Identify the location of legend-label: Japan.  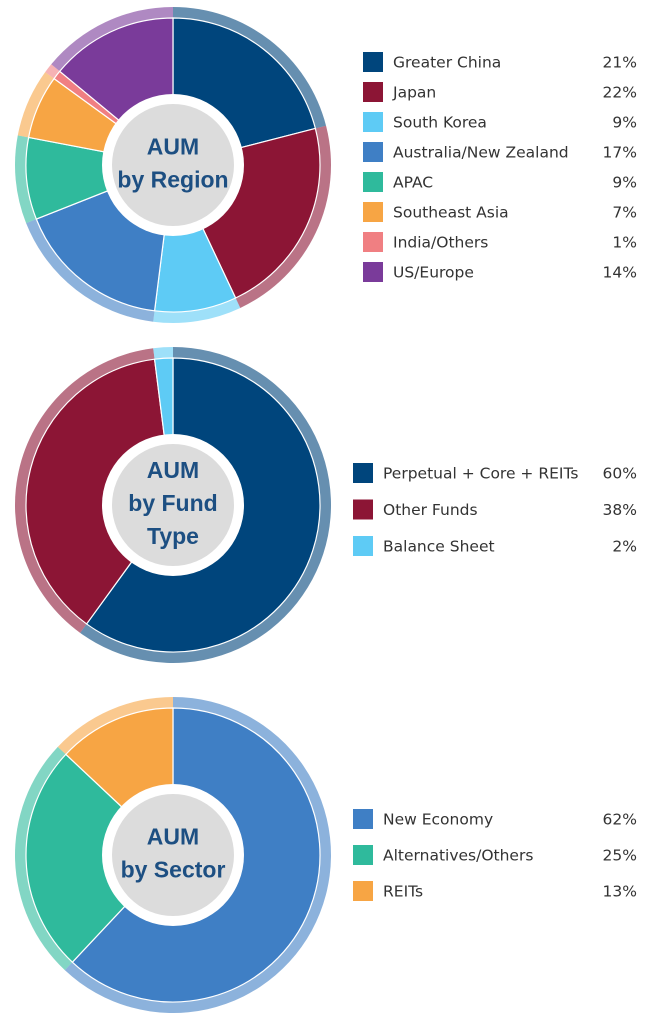
(414, 93).